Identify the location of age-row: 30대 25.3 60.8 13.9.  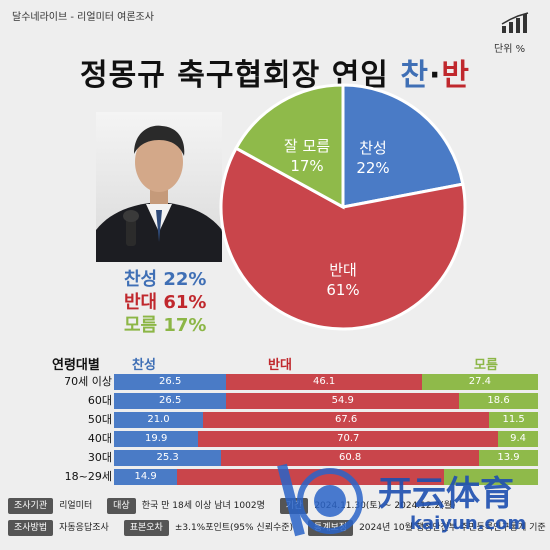
(275, 458).